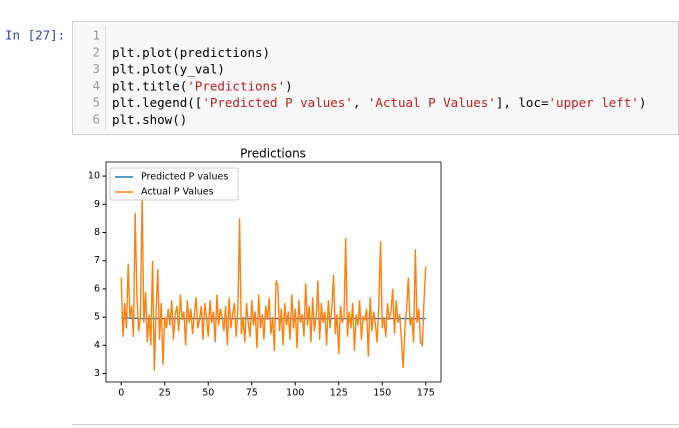  Describe the element at coordinates (360, 102) in the screenshot. I see `code-token: ,` at that location.